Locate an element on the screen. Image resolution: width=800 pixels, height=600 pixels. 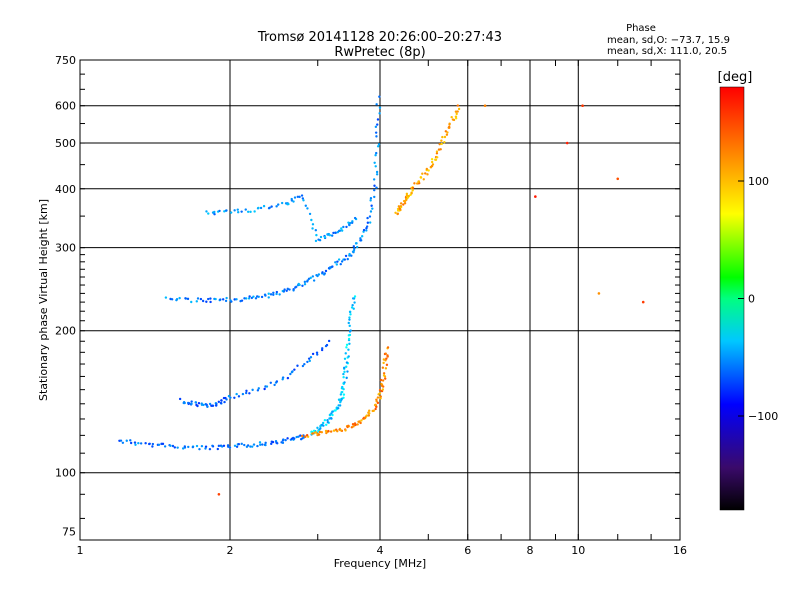
chart-title: Tromsø 20141128 20:26:00–20:27:43 is located at coordinates (379, 37).